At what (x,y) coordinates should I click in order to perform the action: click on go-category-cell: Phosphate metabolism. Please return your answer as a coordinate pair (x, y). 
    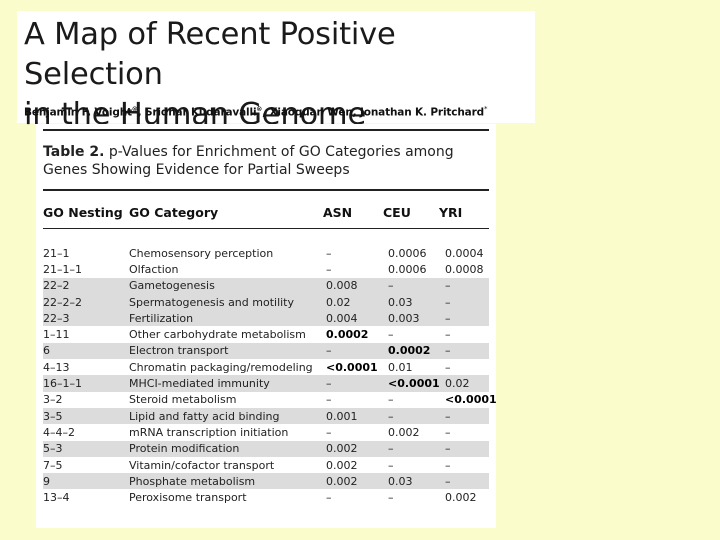
    Looking at the image, I should click on (192, 481).